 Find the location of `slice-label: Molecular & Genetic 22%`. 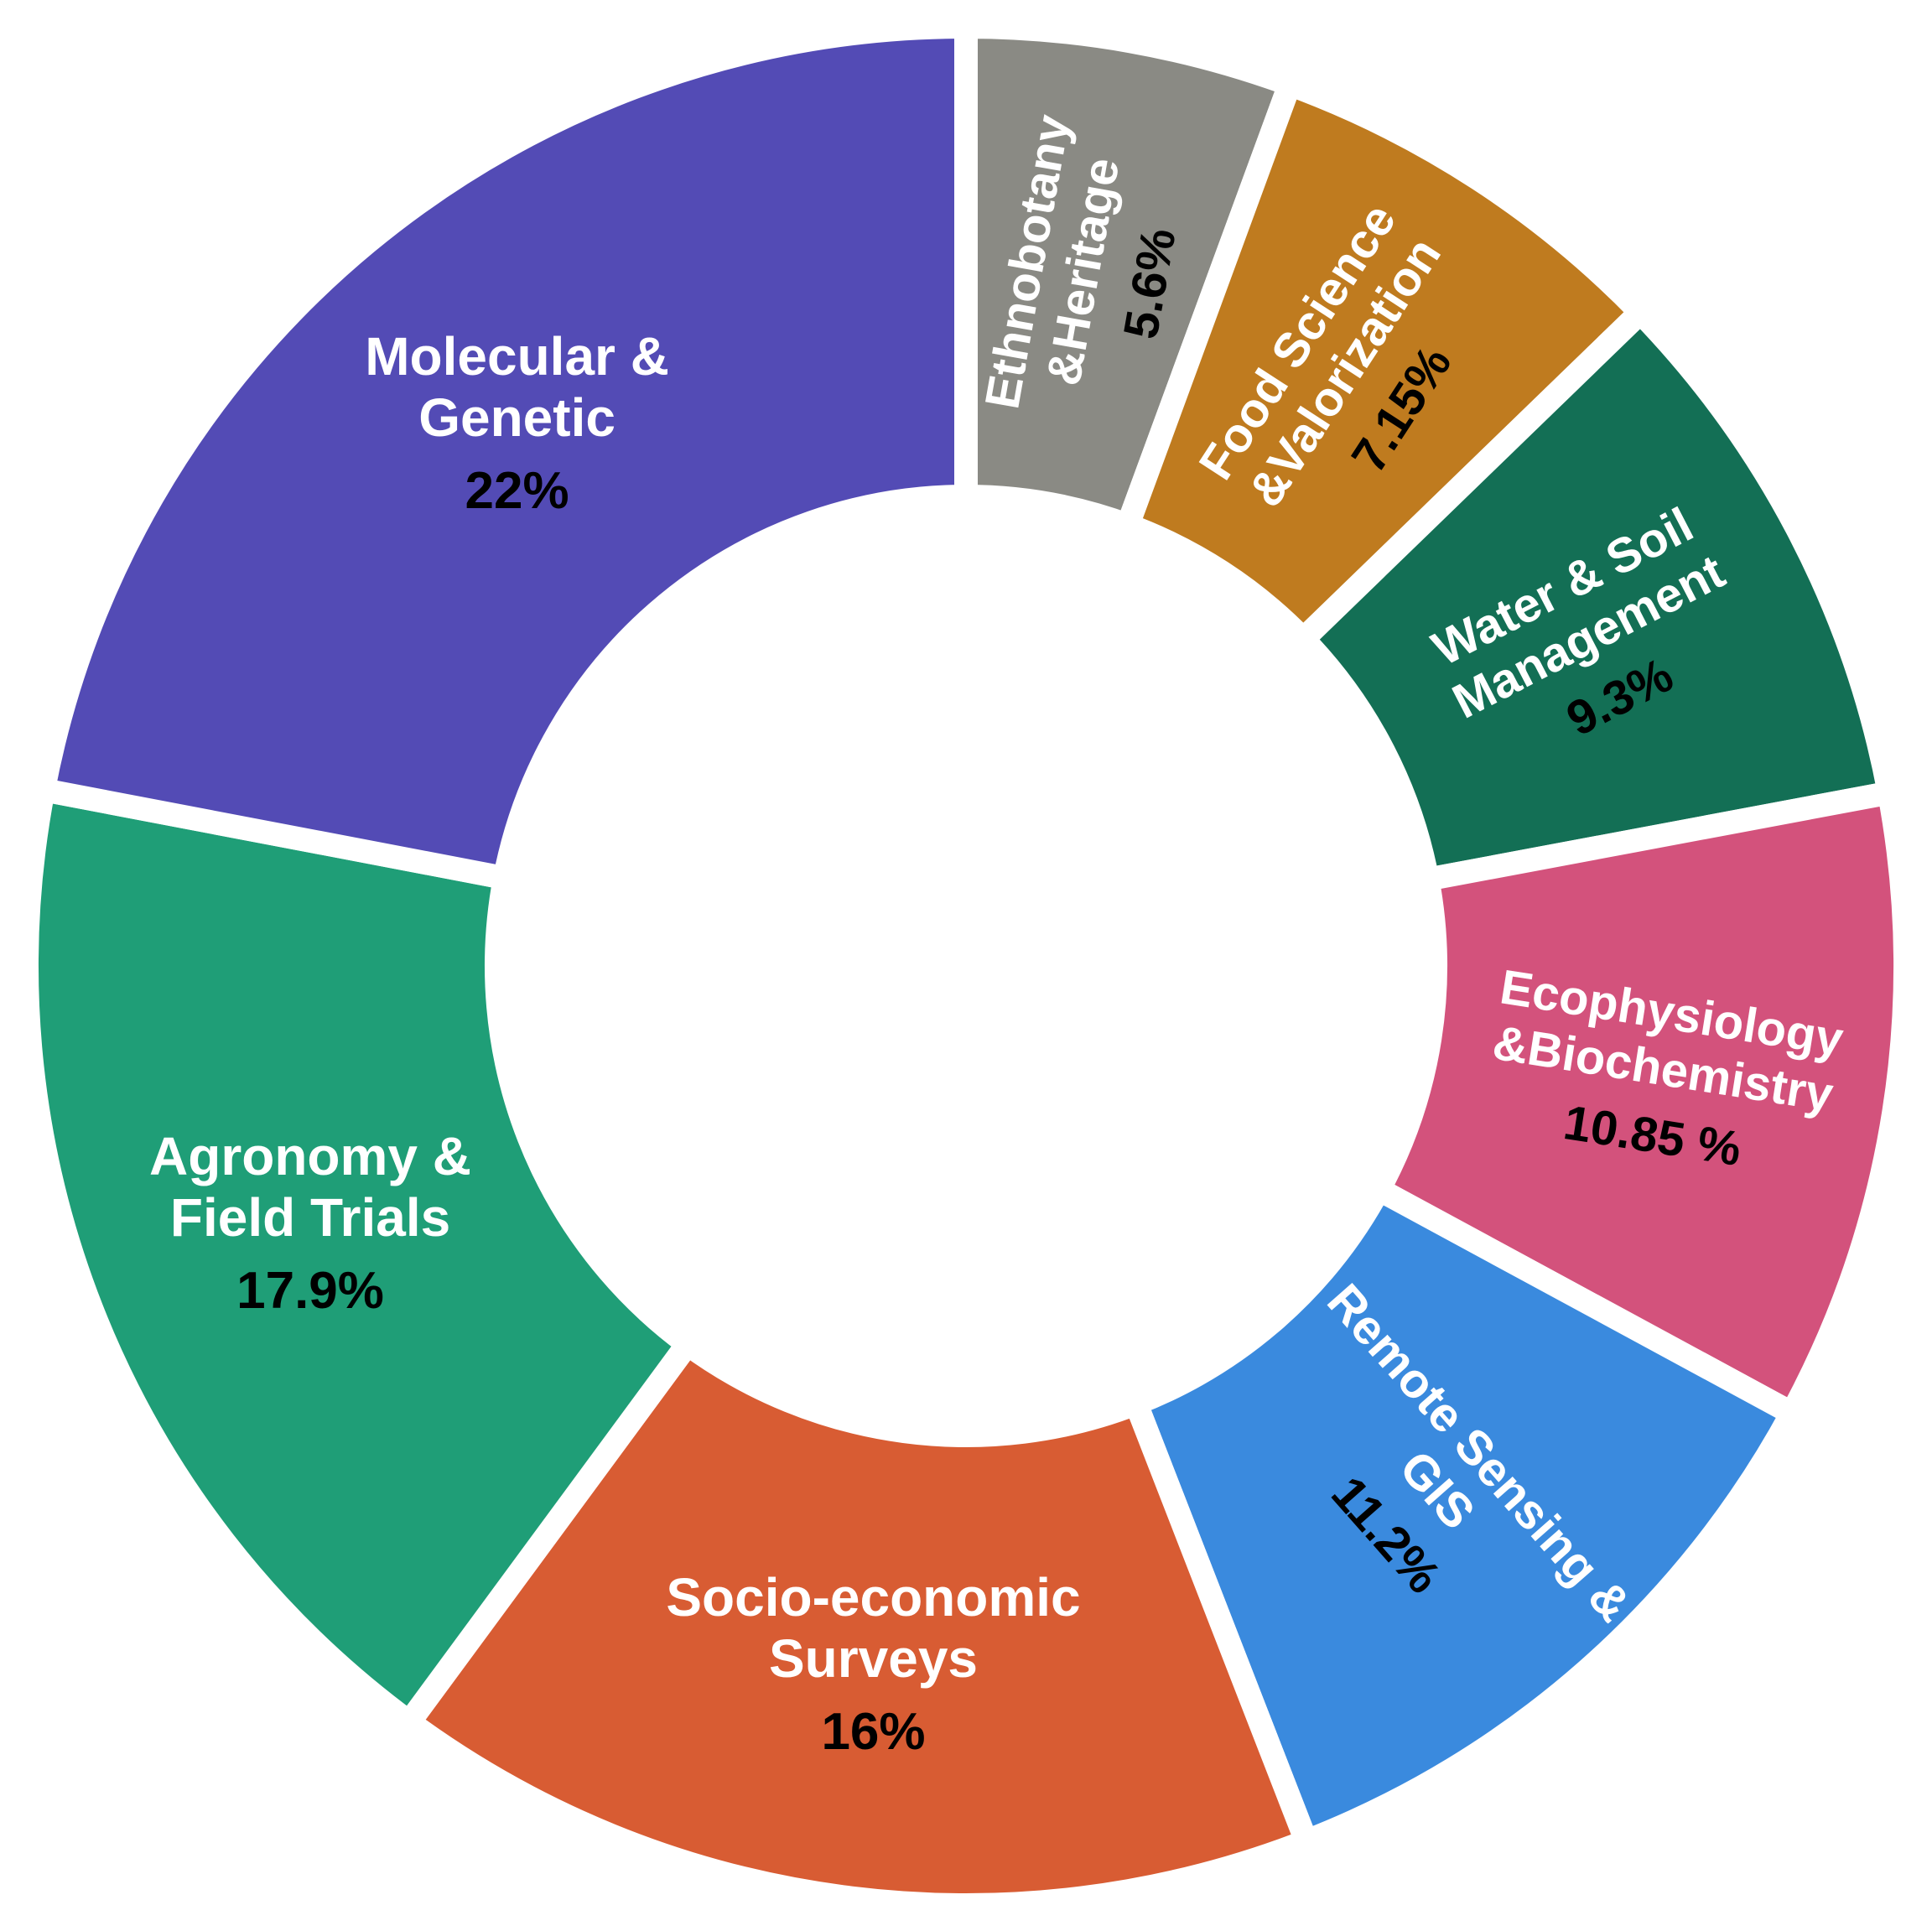

slice-label: Molecular & Genetic 22% is located at coordinates (517, 423).